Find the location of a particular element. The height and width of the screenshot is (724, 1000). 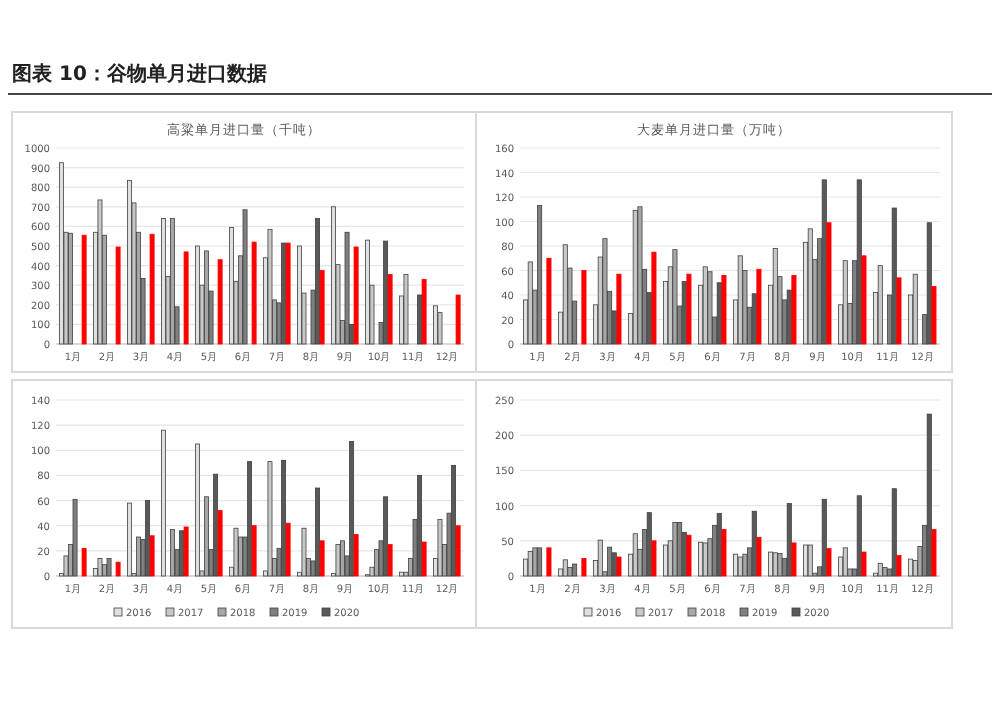

text: 图表 10：谷物单月进口数据 is located at coordinates (139, 74).